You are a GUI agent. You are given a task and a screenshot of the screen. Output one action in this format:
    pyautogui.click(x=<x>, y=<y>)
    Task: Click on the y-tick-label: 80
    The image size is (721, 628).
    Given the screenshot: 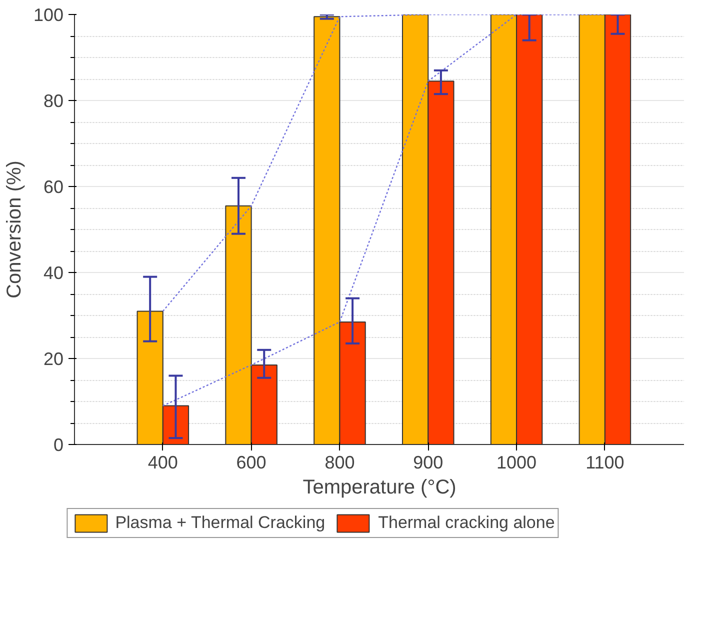 What is the action you would take?
    pyautogui.click(x=53, y=101)
    